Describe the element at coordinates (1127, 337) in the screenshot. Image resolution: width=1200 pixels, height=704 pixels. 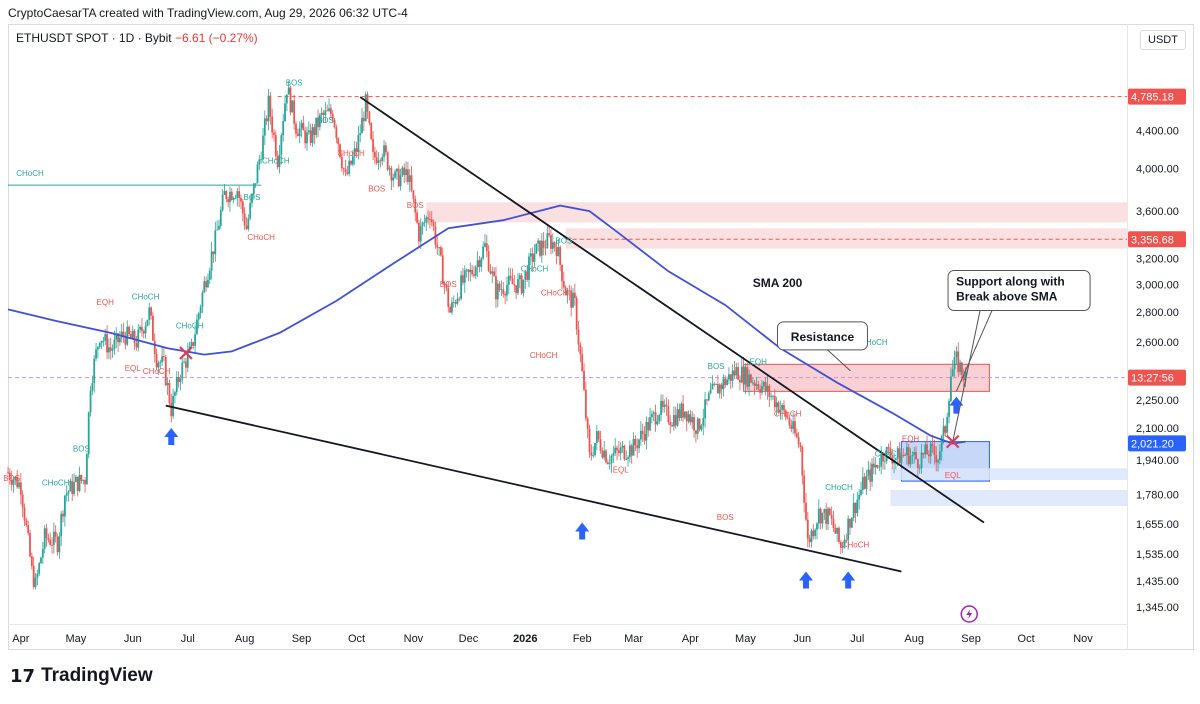
I see `price-axis` at that location.